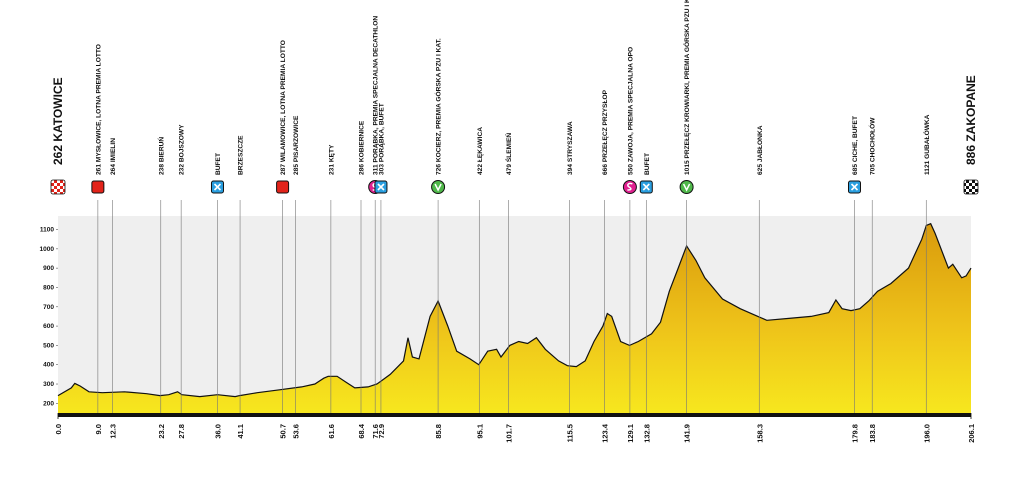  I want to click on km-label: 36.0, so click(217, 431).